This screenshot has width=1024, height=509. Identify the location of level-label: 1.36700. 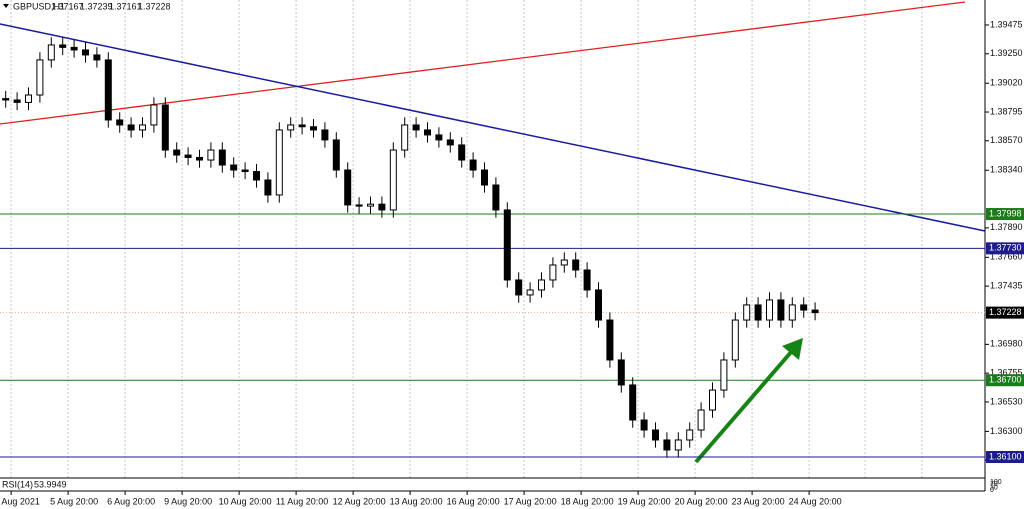
(1005, 380).